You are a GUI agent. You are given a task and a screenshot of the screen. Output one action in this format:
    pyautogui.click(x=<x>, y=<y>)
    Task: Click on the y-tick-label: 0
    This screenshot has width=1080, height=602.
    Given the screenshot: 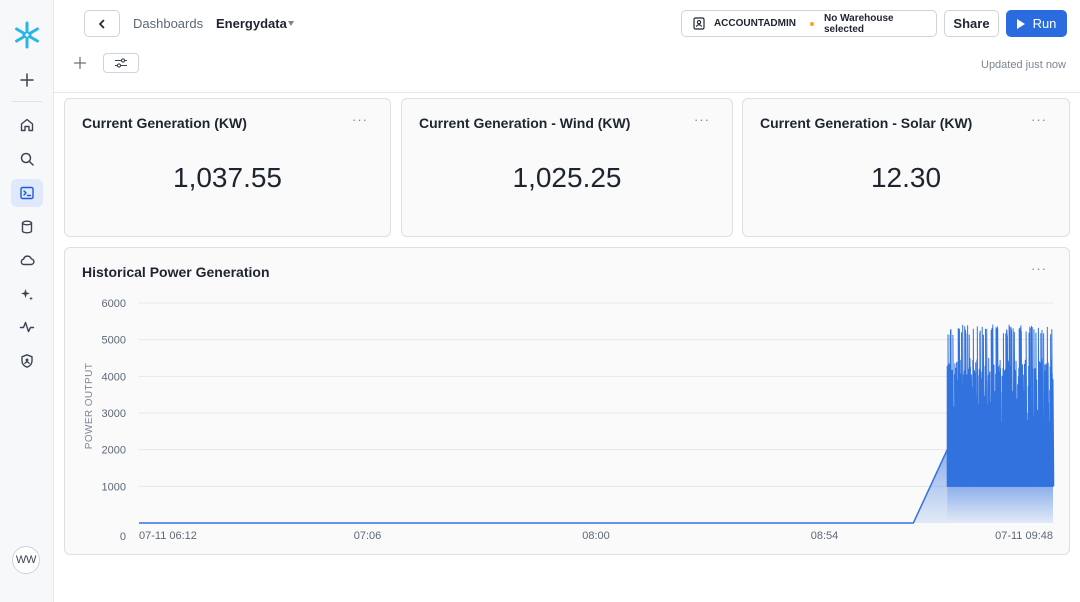 What is the action you would take?
    pyautogui.click(x=123, y=537)
    